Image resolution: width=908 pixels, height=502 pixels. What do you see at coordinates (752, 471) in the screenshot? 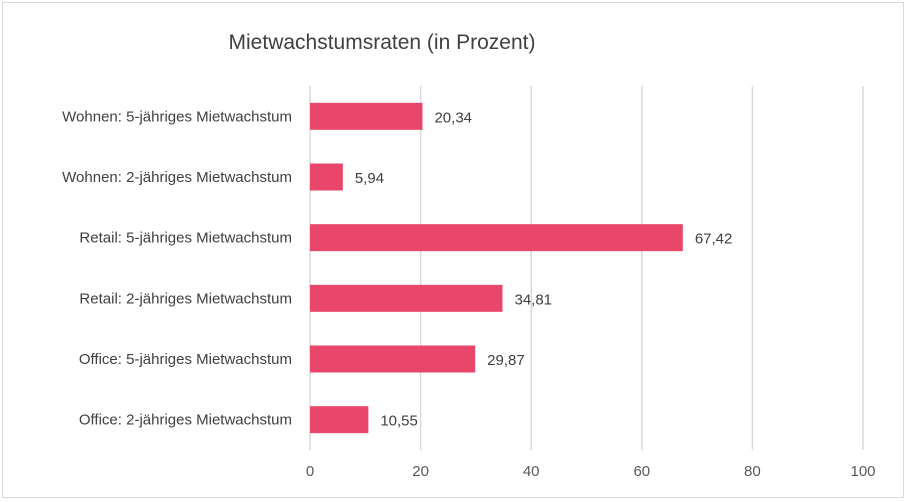
I see `x-tick-label: 80` at bounding box center [752, 471].